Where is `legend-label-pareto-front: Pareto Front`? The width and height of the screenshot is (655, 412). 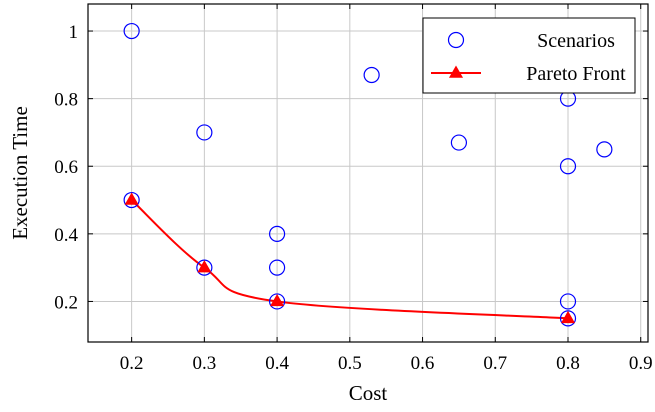
legend-label-pareto-front: Pareto Front is located at coordinates (576, 74).